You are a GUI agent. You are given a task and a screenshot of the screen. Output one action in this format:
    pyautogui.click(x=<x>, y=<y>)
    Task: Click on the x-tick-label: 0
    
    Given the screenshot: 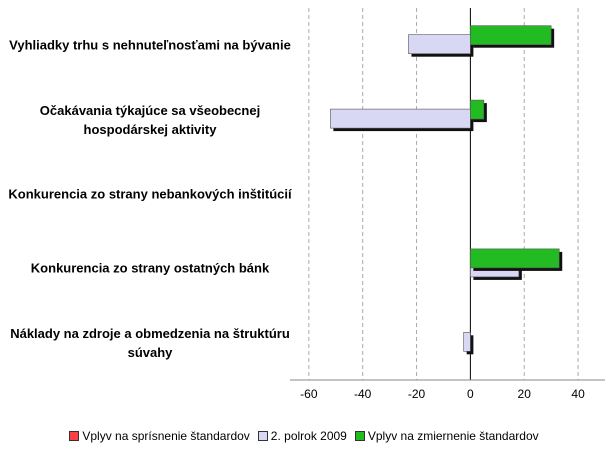 What is the action you would take?
    pyautogui.click(x=470, y=394)
    